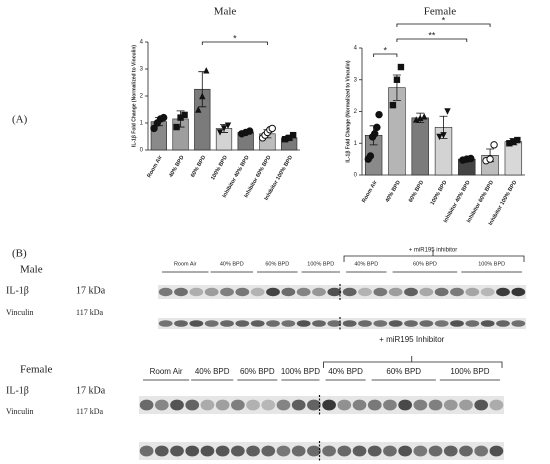 This screenshot has width=550, height=464. Describe the element at coordinates (20, 411) in the screenshot. I see `blot-loading: Vinculin` at that location.